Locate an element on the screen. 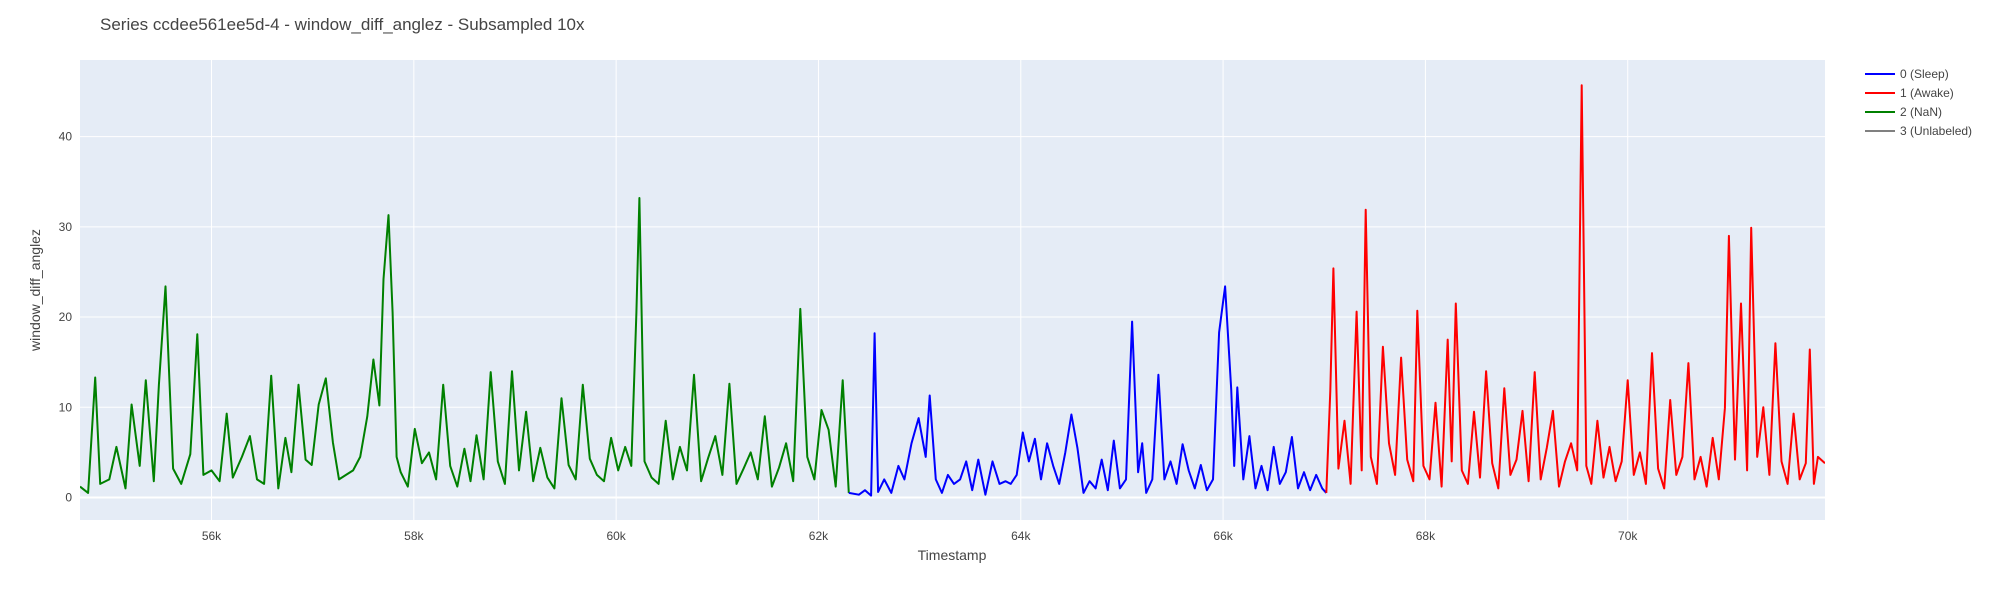  x-tick-label: 62k is located at coordinates (819, 536).